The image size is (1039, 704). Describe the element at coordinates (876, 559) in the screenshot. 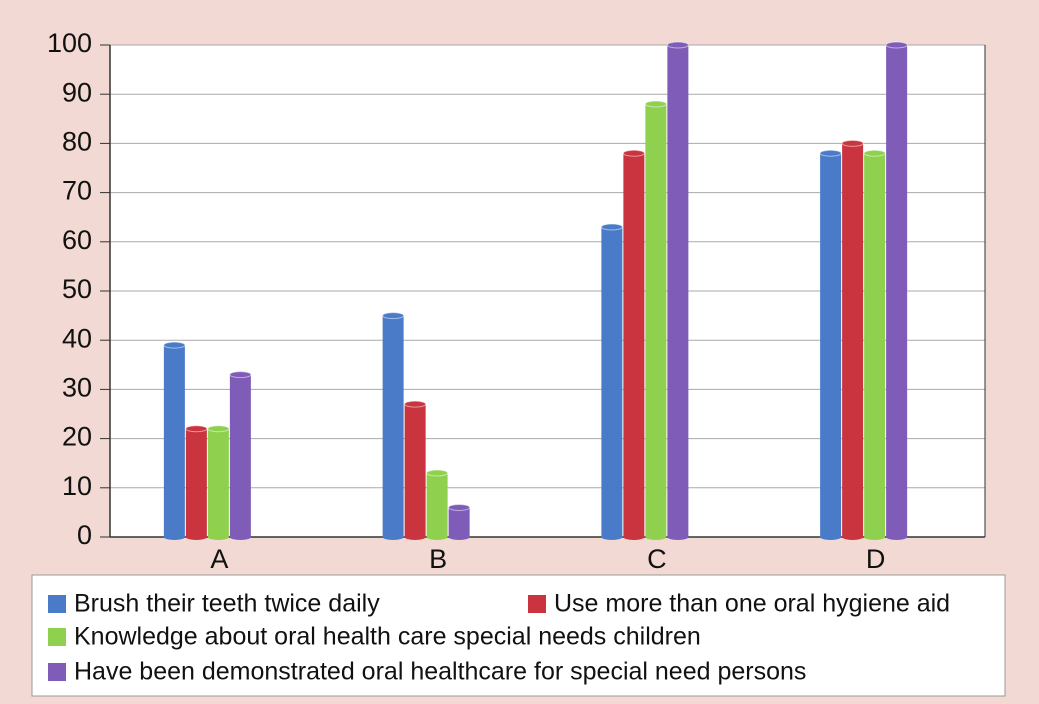

I see `x-tick-label: D` at that location.